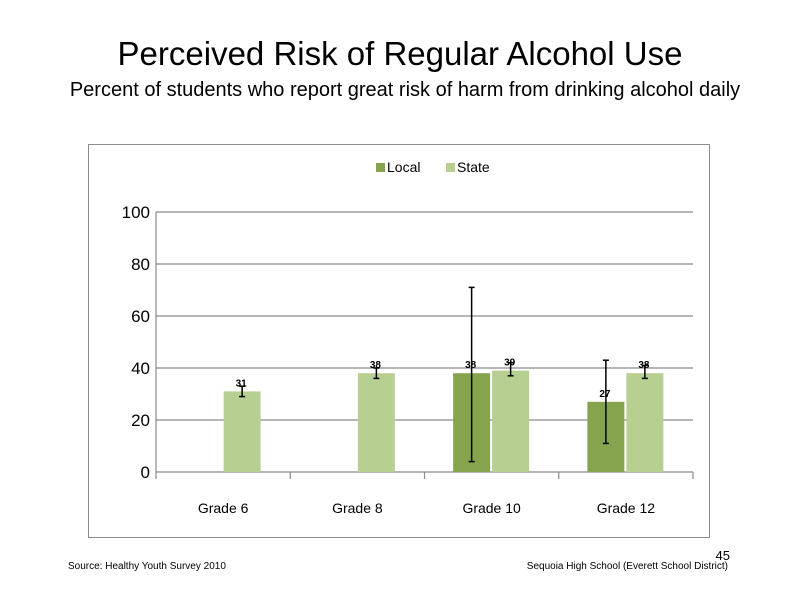  What do you see at coordinates (722, 555) in the screenshot?
I see `page-number: 45` at bounding box center [722, 555].